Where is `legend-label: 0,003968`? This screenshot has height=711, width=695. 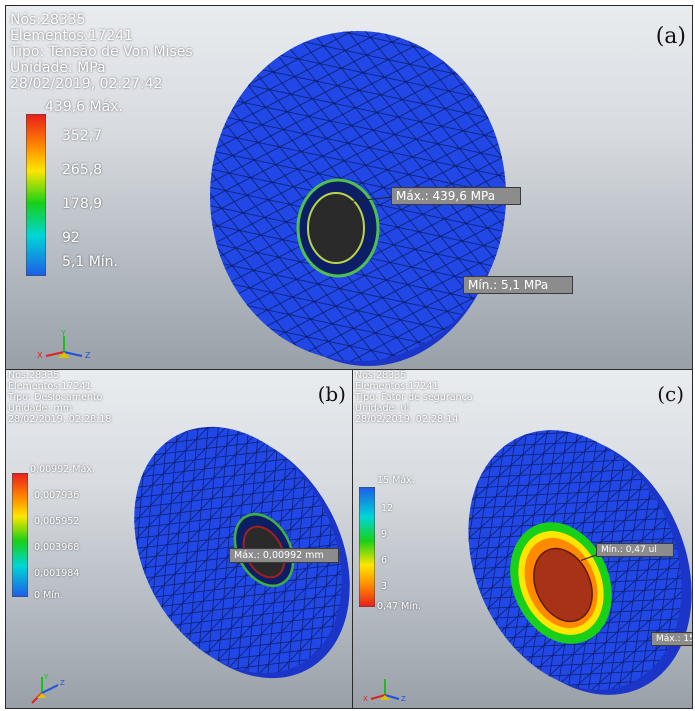
legend-label: 0,003968 is located at coordinates (57, 547).